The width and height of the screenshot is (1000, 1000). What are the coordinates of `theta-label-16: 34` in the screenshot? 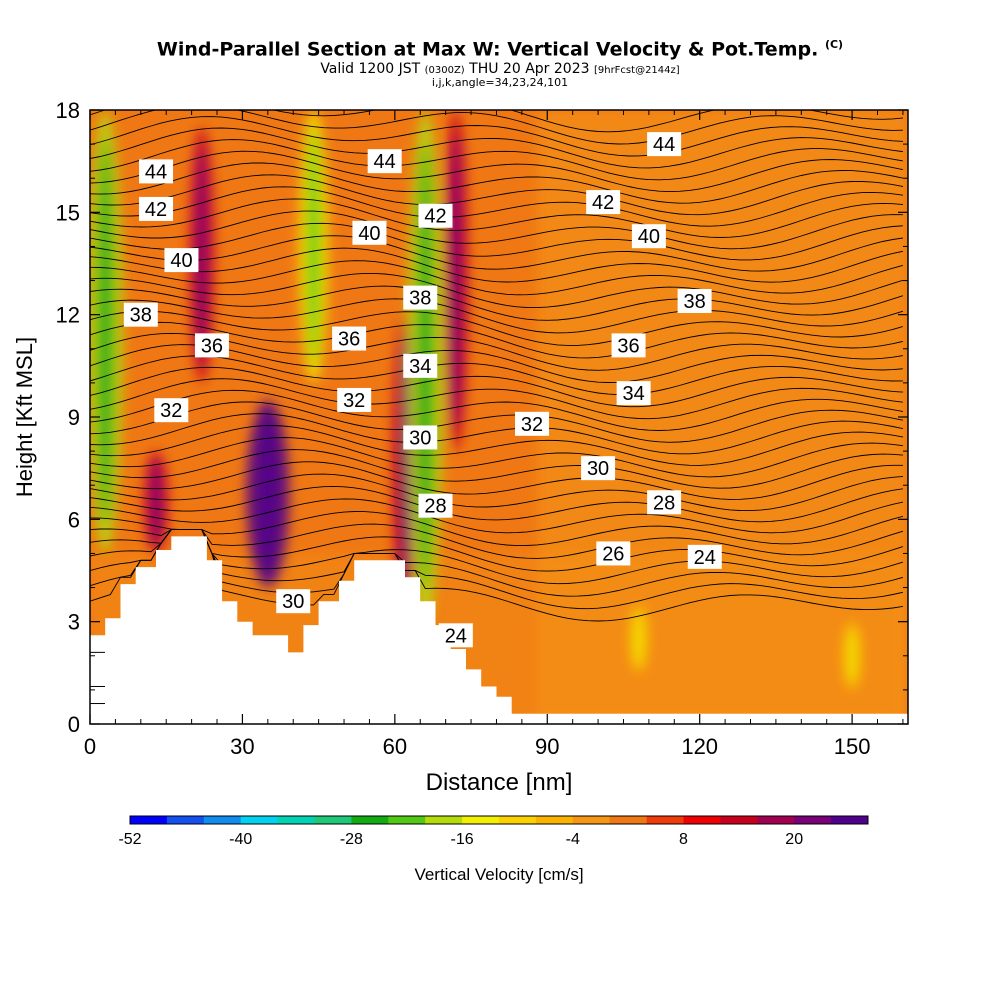 It's located at (634, 394).